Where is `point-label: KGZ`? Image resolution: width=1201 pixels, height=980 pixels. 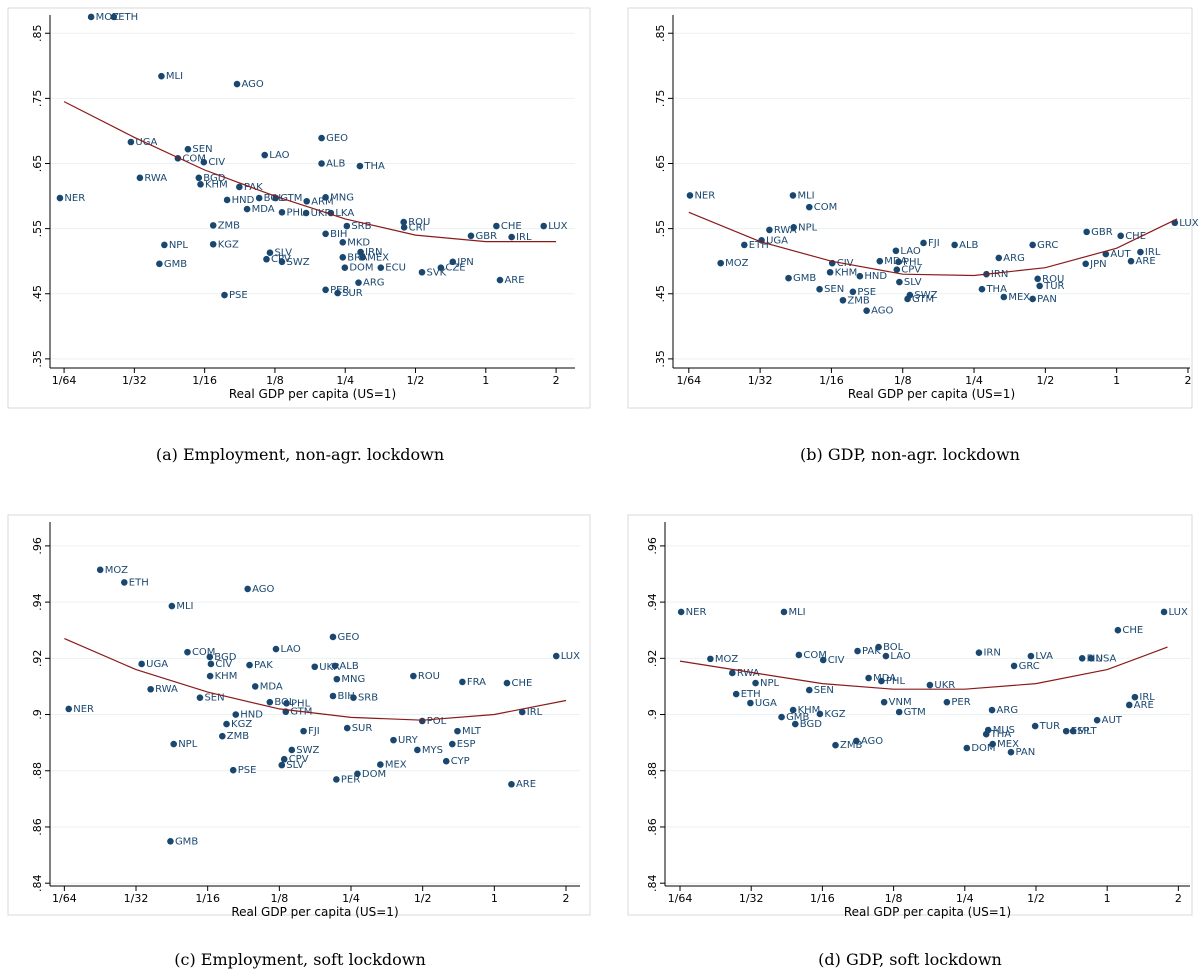
point-label: KGZ is located at coordinates (228, 244).